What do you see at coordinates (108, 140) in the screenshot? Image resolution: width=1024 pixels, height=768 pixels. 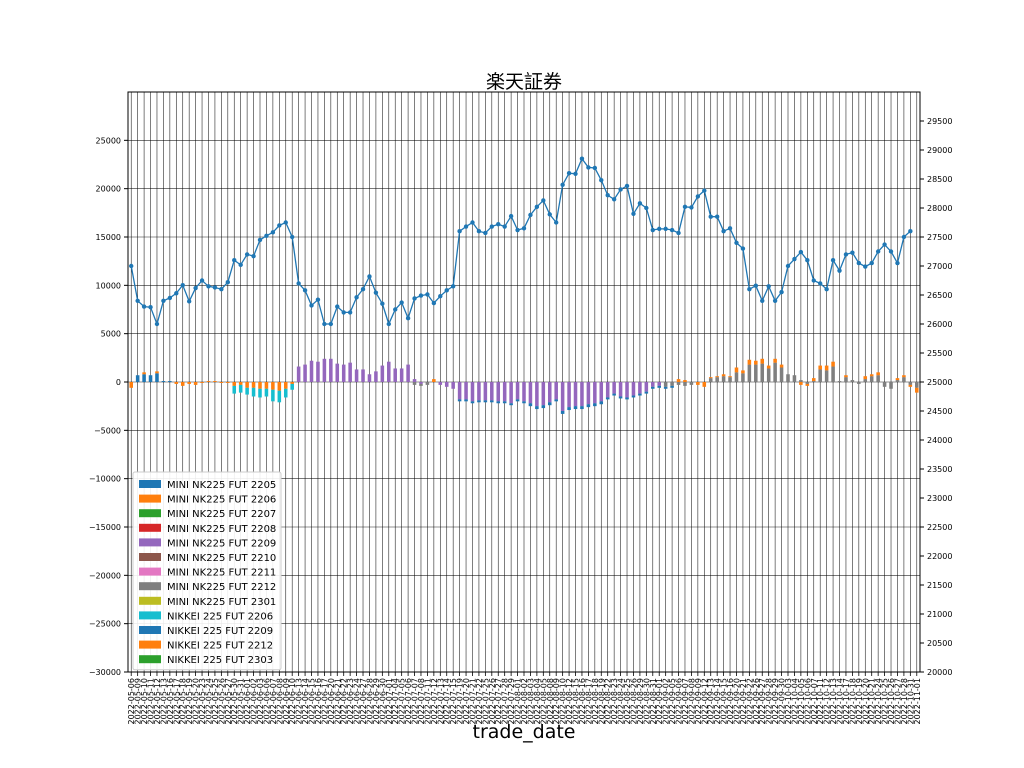 I see `y-tick-label: 25000` at bounding box center [108, 140].